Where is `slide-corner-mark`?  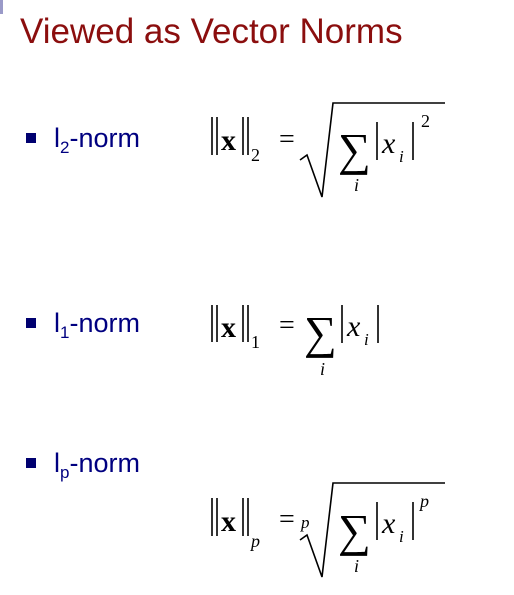
slide-corner-mark is located at coordinates (1, 7).